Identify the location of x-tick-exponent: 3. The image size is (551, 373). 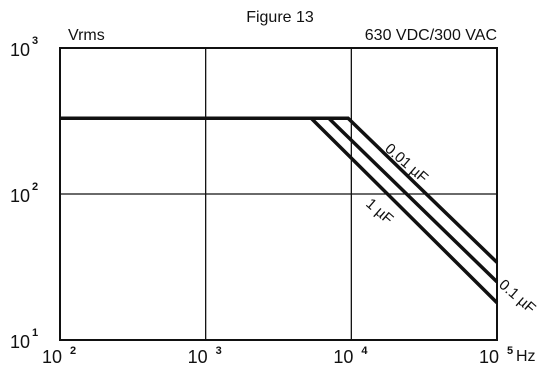
(219, 351).